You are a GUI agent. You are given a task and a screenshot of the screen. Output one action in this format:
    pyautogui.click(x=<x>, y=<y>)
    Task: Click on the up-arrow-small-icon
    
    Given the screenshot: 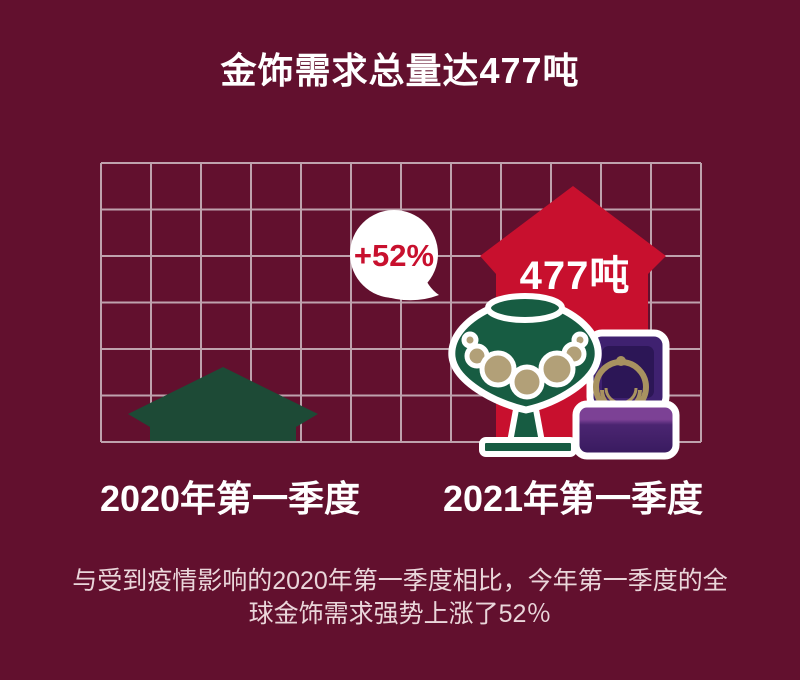 What is the action you would take?
    pyautogui.click(x=223, y=404)
    